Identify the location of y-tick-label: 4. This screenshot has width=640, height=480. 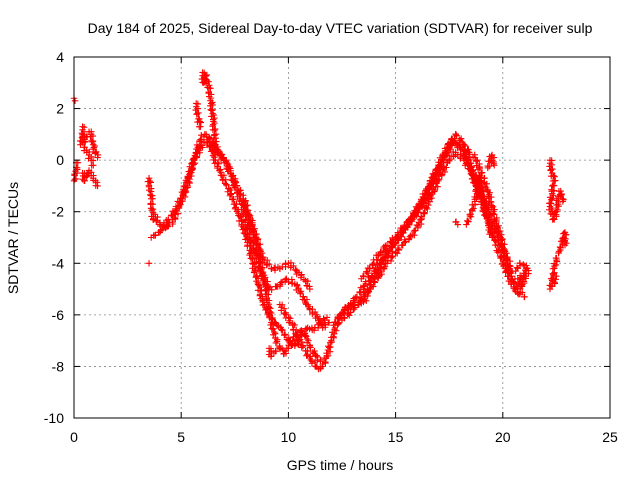
(60, 57).